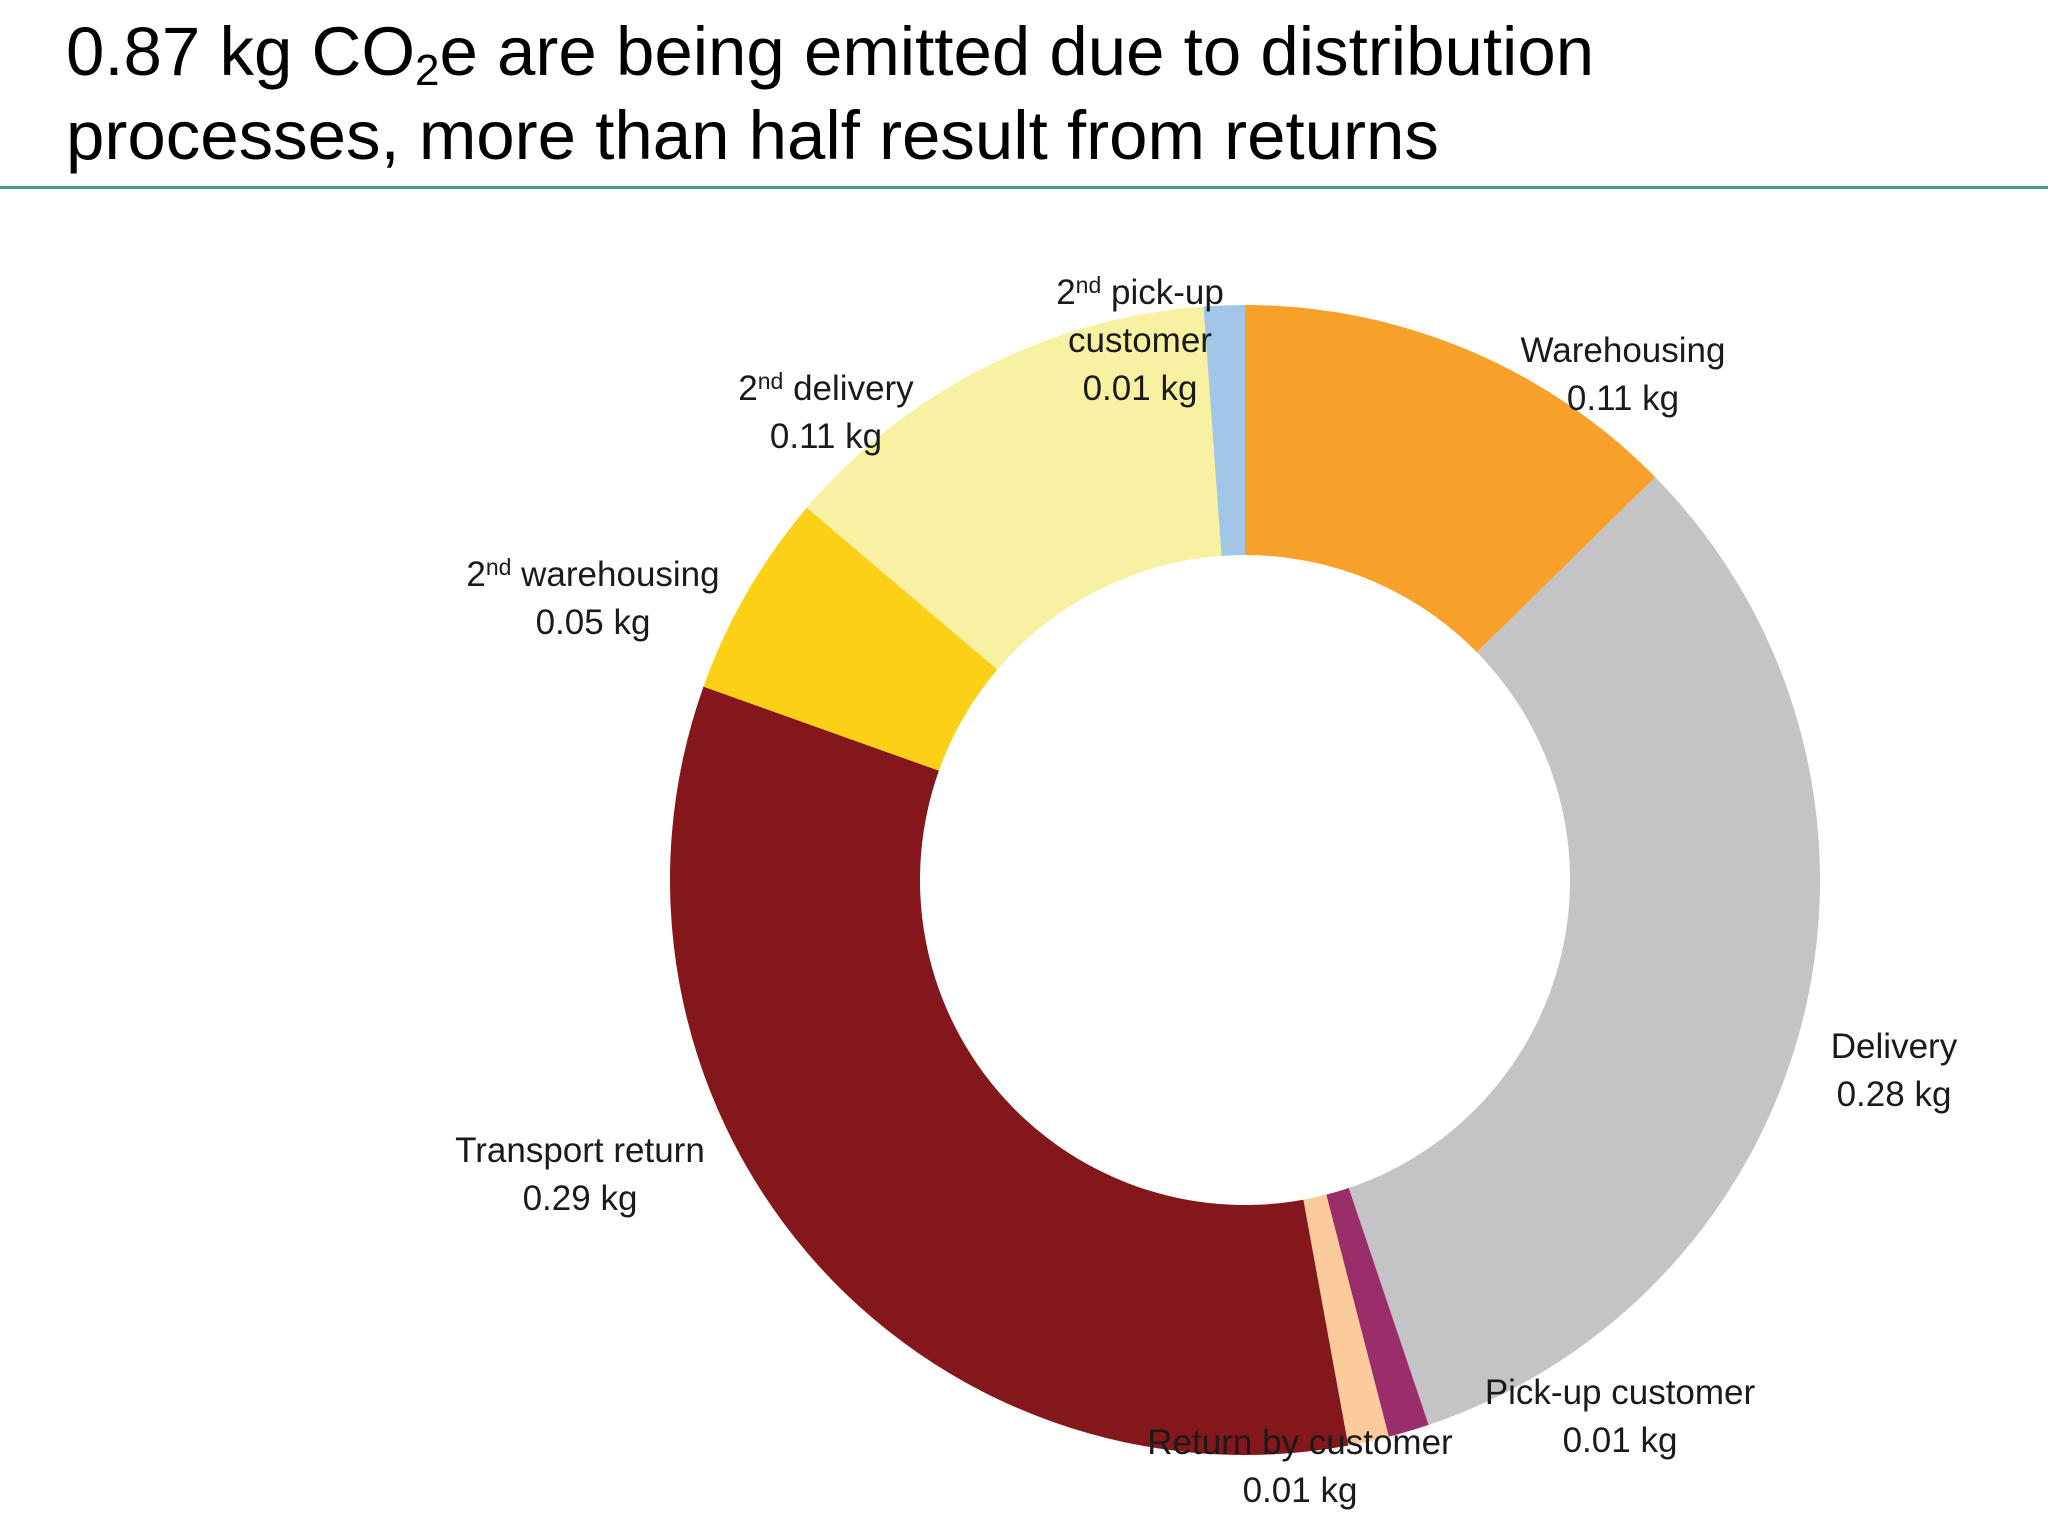  Describe the element at coordinates (1620, 1440) in the screenshot. I see `label-pick-up-customer-value: 0.01 kg` at that location.